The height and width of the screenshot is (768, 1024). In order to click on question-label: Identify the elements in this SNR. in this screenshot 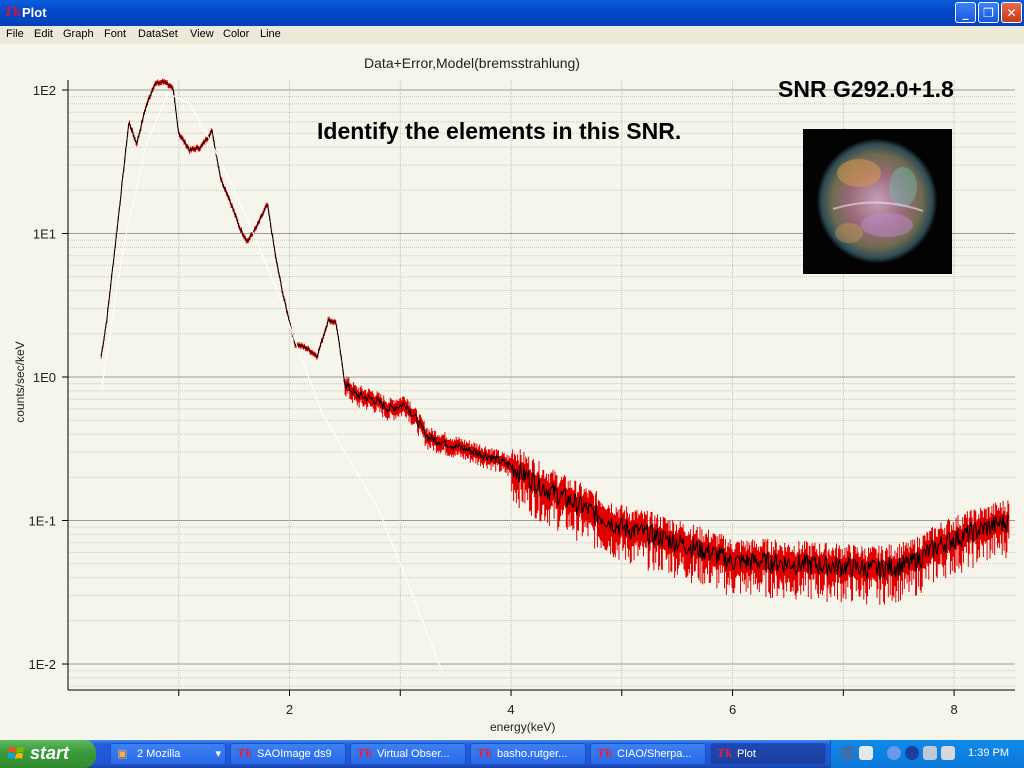, I will do `click(499, 131)`.